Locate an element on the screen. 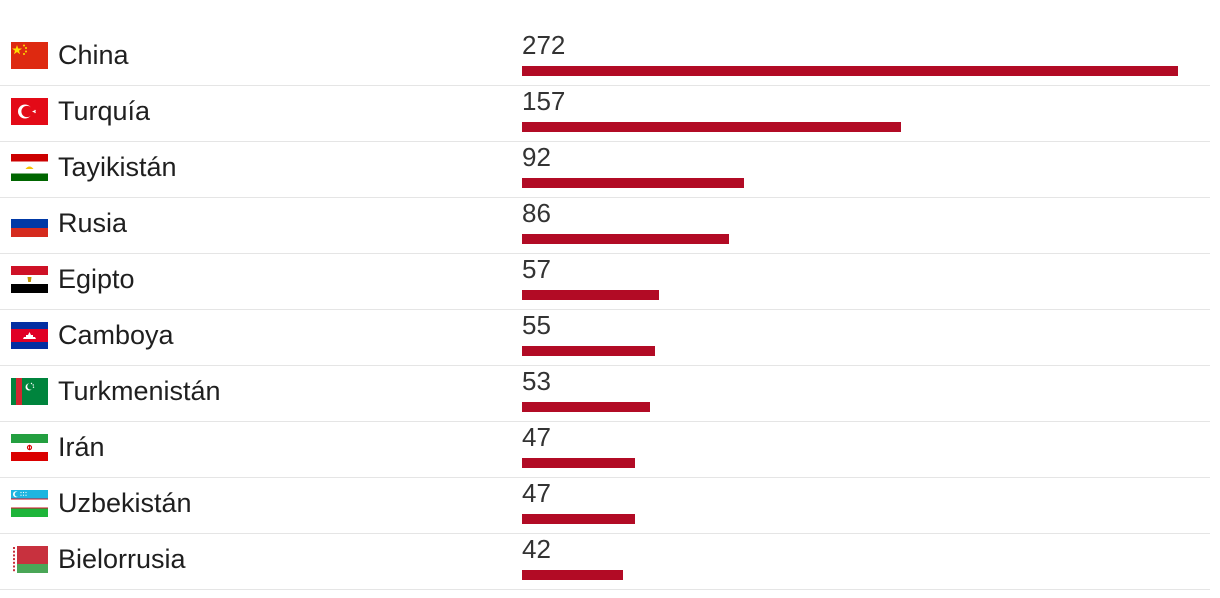  flag-belarus-icon is located at coordinates (29, 559).